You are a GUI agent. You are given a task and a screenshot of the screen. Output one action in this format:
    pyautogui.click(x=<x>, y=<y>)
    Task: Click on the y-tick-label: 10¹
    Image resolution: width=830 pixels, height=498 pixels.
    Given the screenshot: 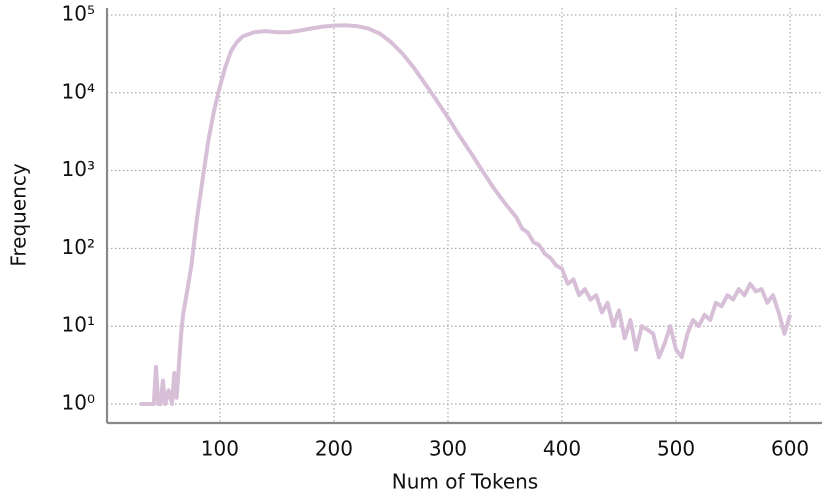 What is the action you would take?
    pyautogui.click(x=78, y=325)
    